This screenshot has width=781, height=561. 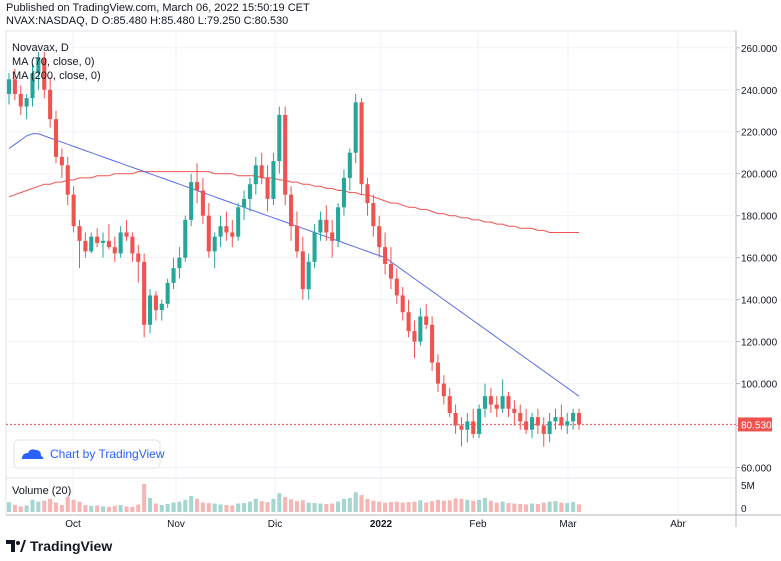 I want to click on y-tick-label: 160.000, so click(x=759, y=259).